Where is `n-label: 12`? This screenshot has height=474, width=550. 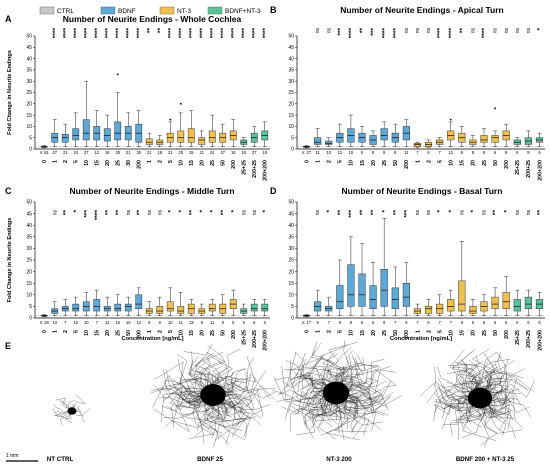
n-label: 12 is located at coordinates (96, 152).